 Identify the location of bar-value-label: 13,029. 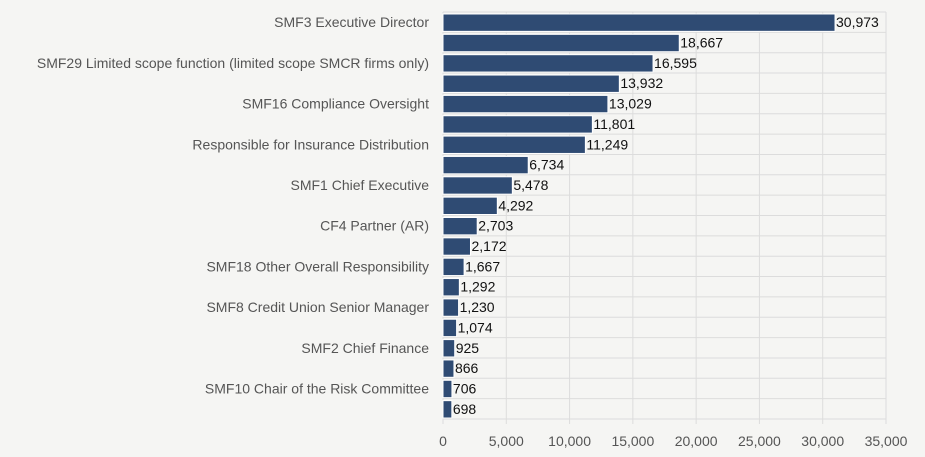
(630, 104).